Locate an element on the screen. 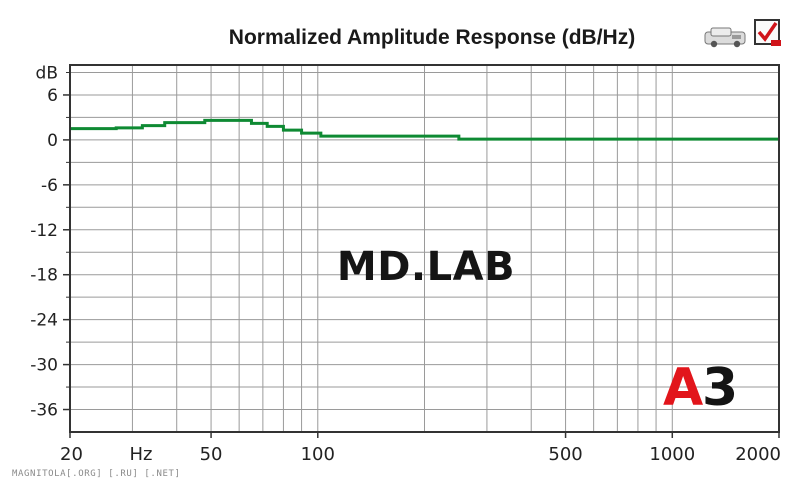 This screenshot has width=809, height=482. y-tick-label: -36 is located at coordinates (44, 411).